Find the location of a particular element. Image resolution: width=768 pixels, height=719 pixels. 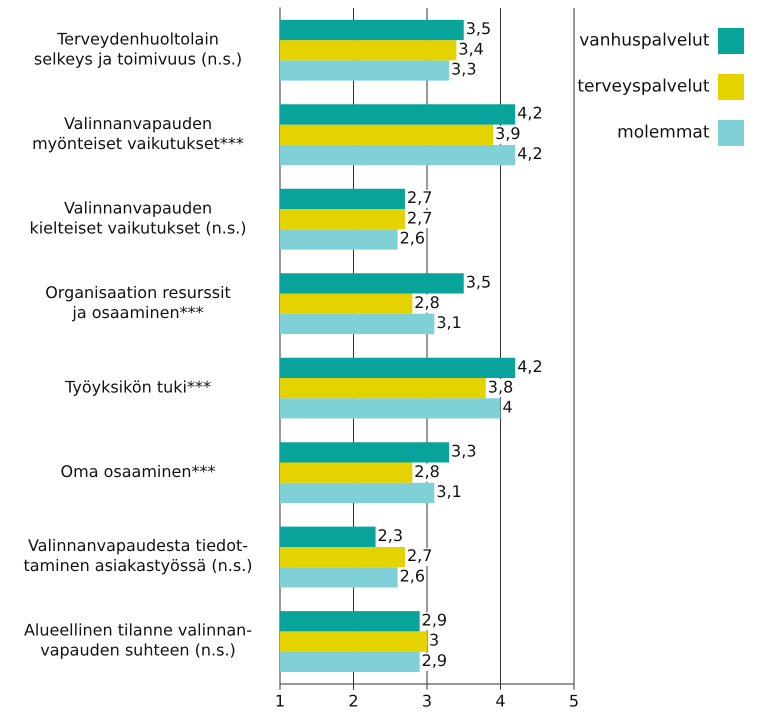

data-label: 3 is located at coordinates (434, 640).